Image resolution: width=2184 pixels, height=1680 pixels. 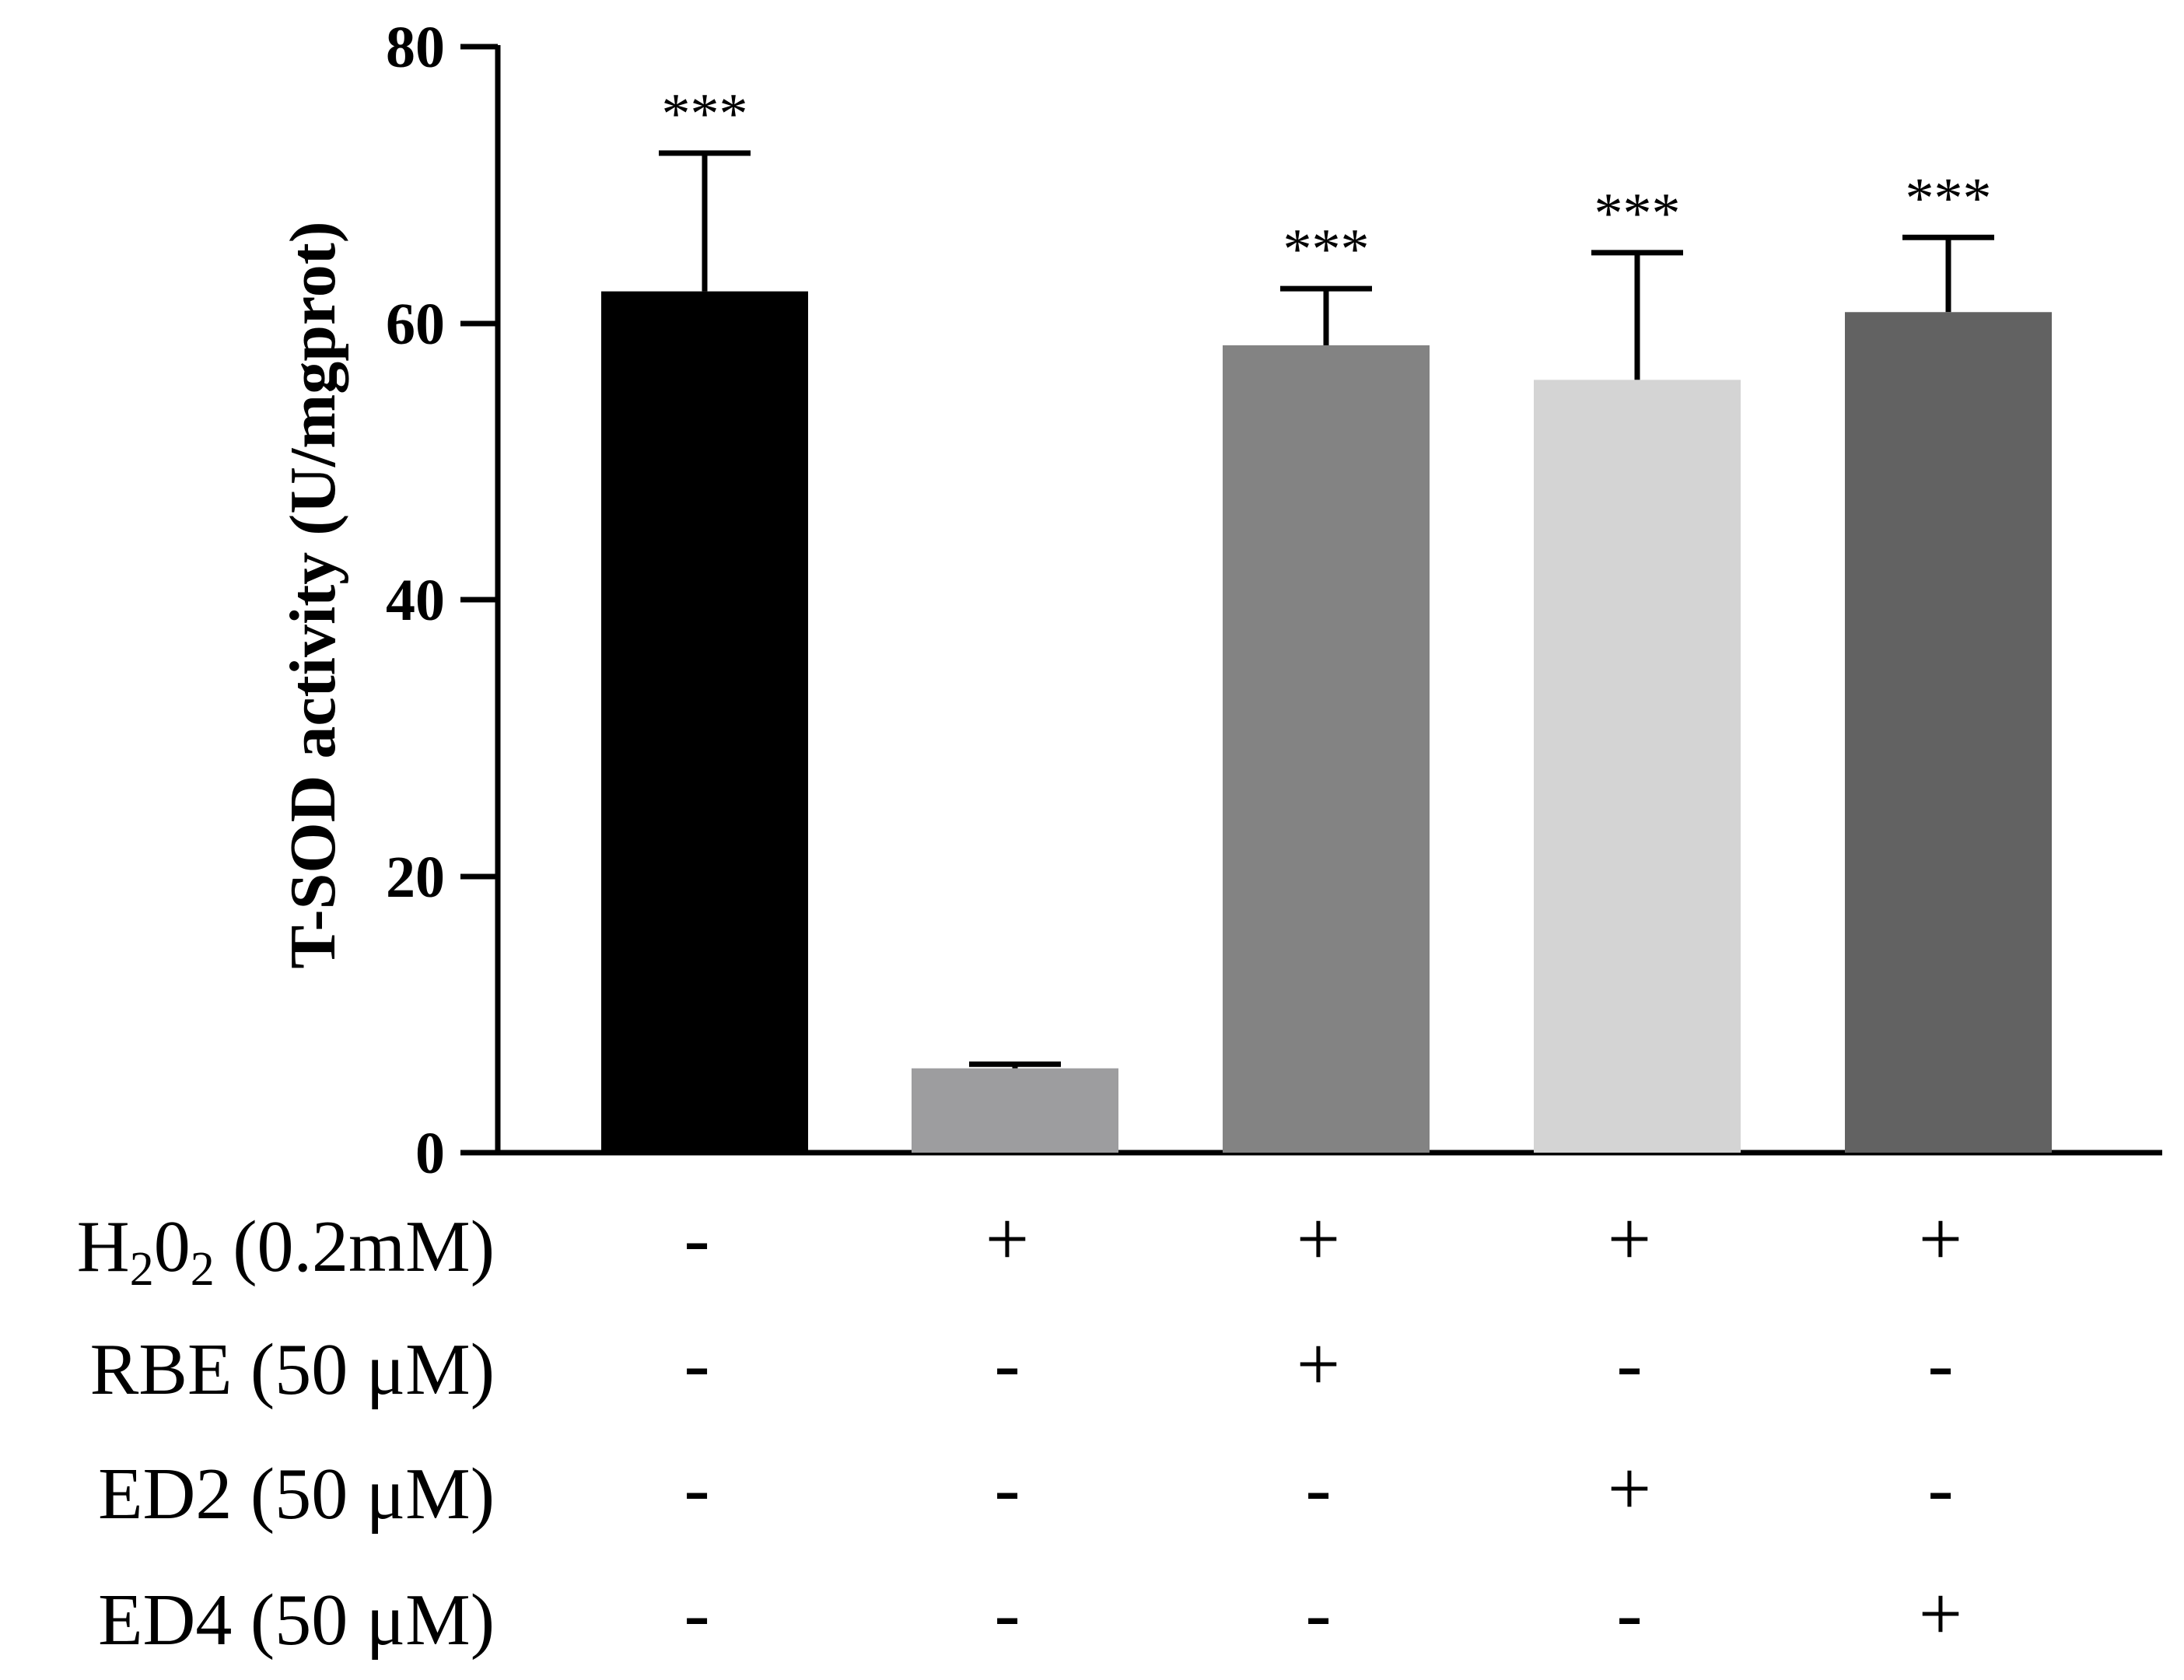 I want to click on treatment-row-label-h2o2: H202 (0.2mM), so click(x=286, y=1251).